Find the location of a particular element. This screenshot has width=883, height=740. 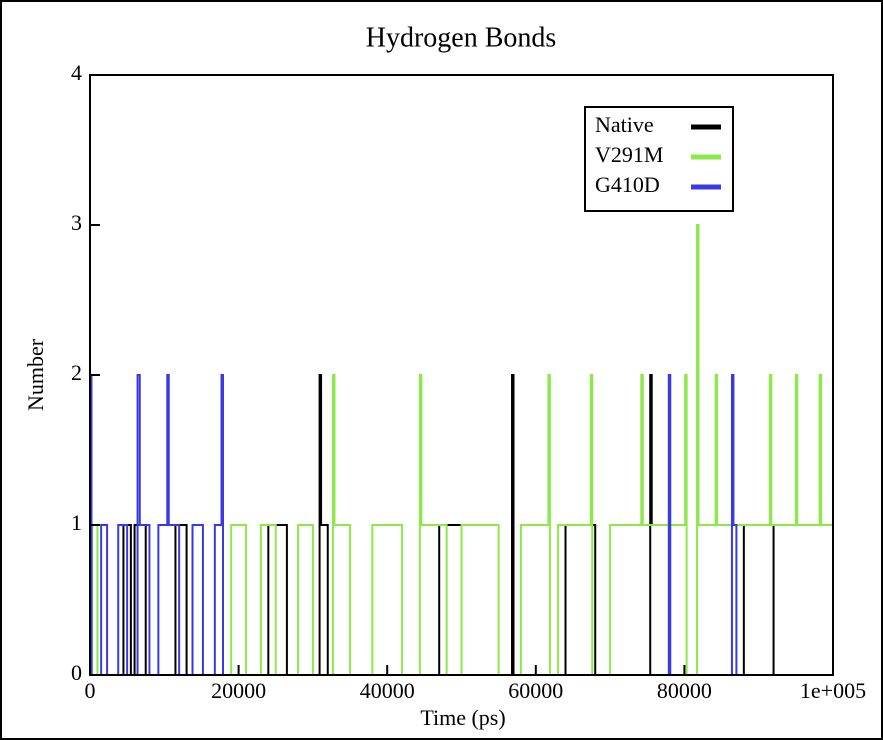

y-tick-label: 3 is located at coordinates (76, 222).